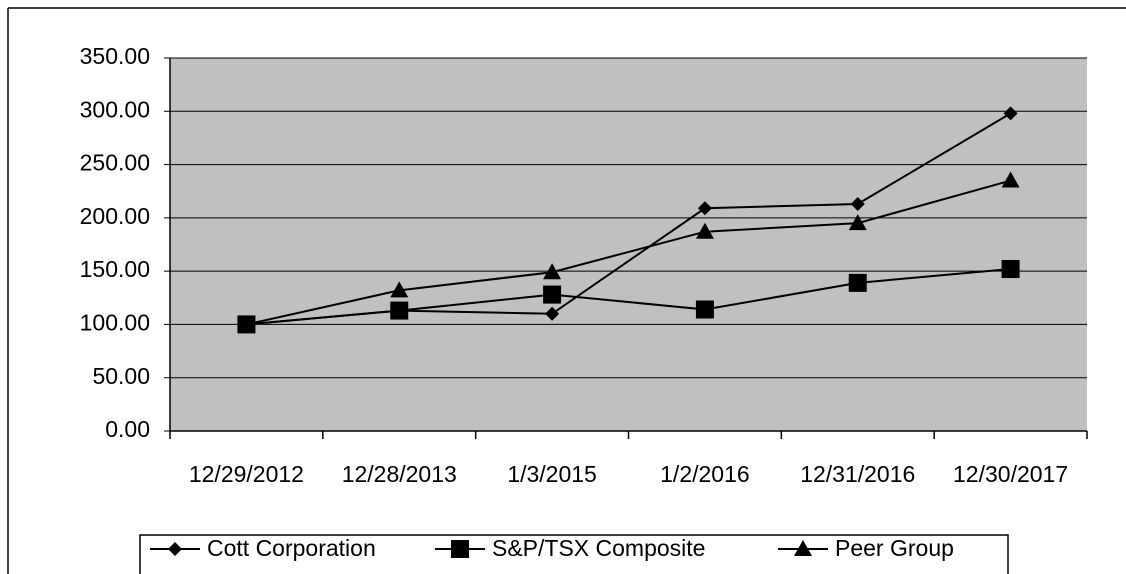 Image resolution: width=1126 pixels, height=574 pixels. Describe the element at coordinates (115, 269) in the screenshot. I see `y-tick-label: 150.00` at that location.